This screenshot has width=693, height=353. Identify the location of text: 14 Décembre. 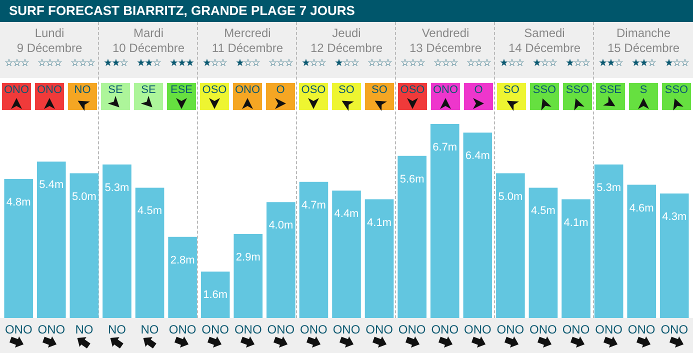
(544, 48).